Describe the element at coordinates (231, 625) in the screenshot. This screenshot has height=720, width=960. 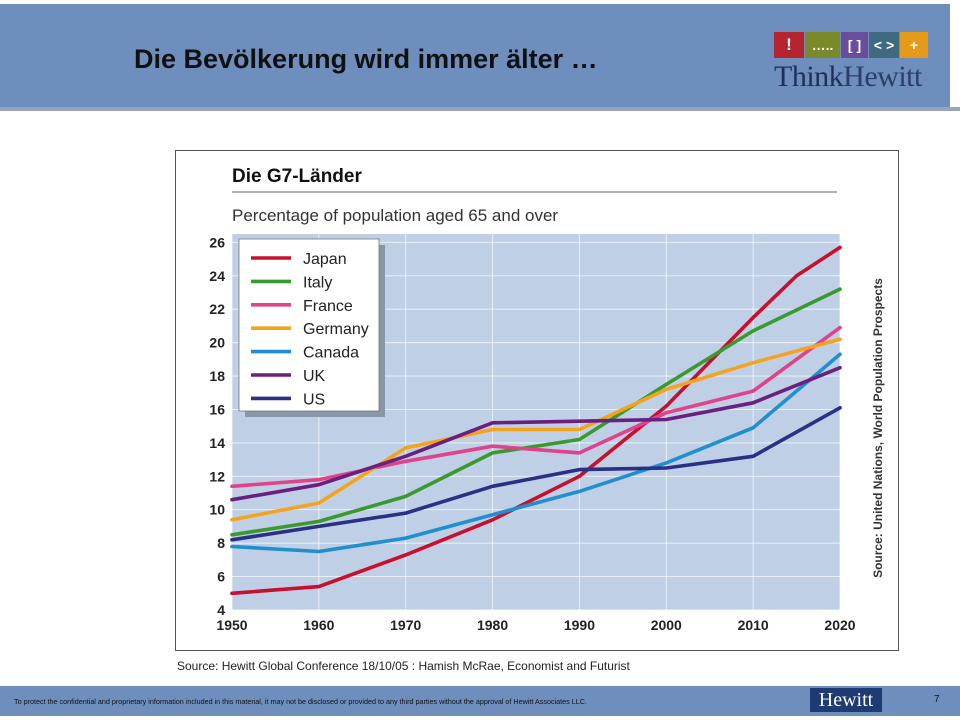
I see `x-tick-label: 1950` at that location.